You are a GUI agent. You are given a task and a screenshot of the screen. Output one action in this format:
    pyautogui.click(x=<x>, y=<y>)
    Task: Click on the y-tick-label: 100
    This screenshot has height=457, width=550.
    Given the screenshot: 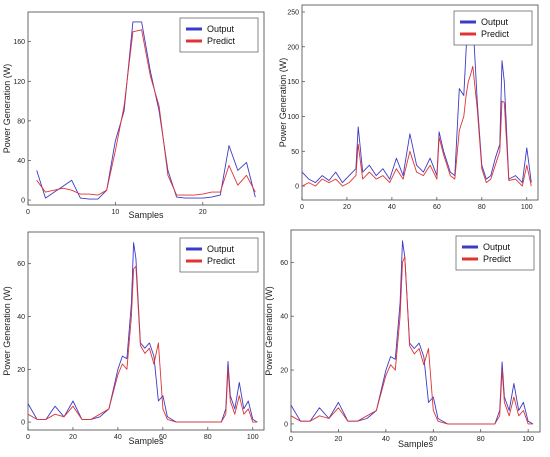 What is the action you would take?
    pyautogui.click(x=293, y=117)
    